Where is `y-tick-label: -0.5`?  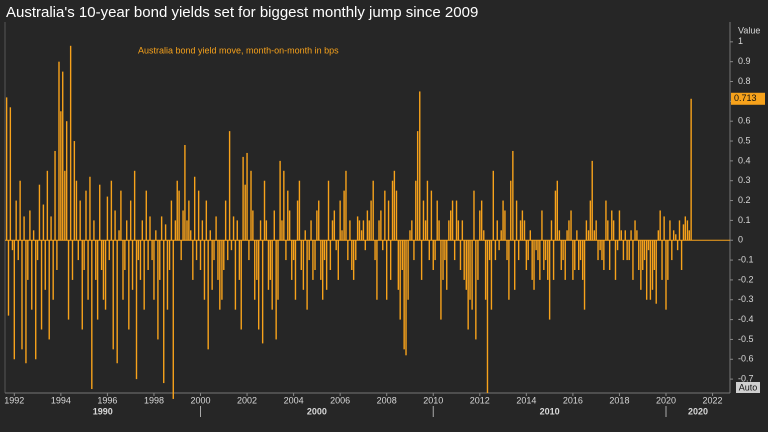 y-tick-label: -0.5 is located at coordinates (746, 339).